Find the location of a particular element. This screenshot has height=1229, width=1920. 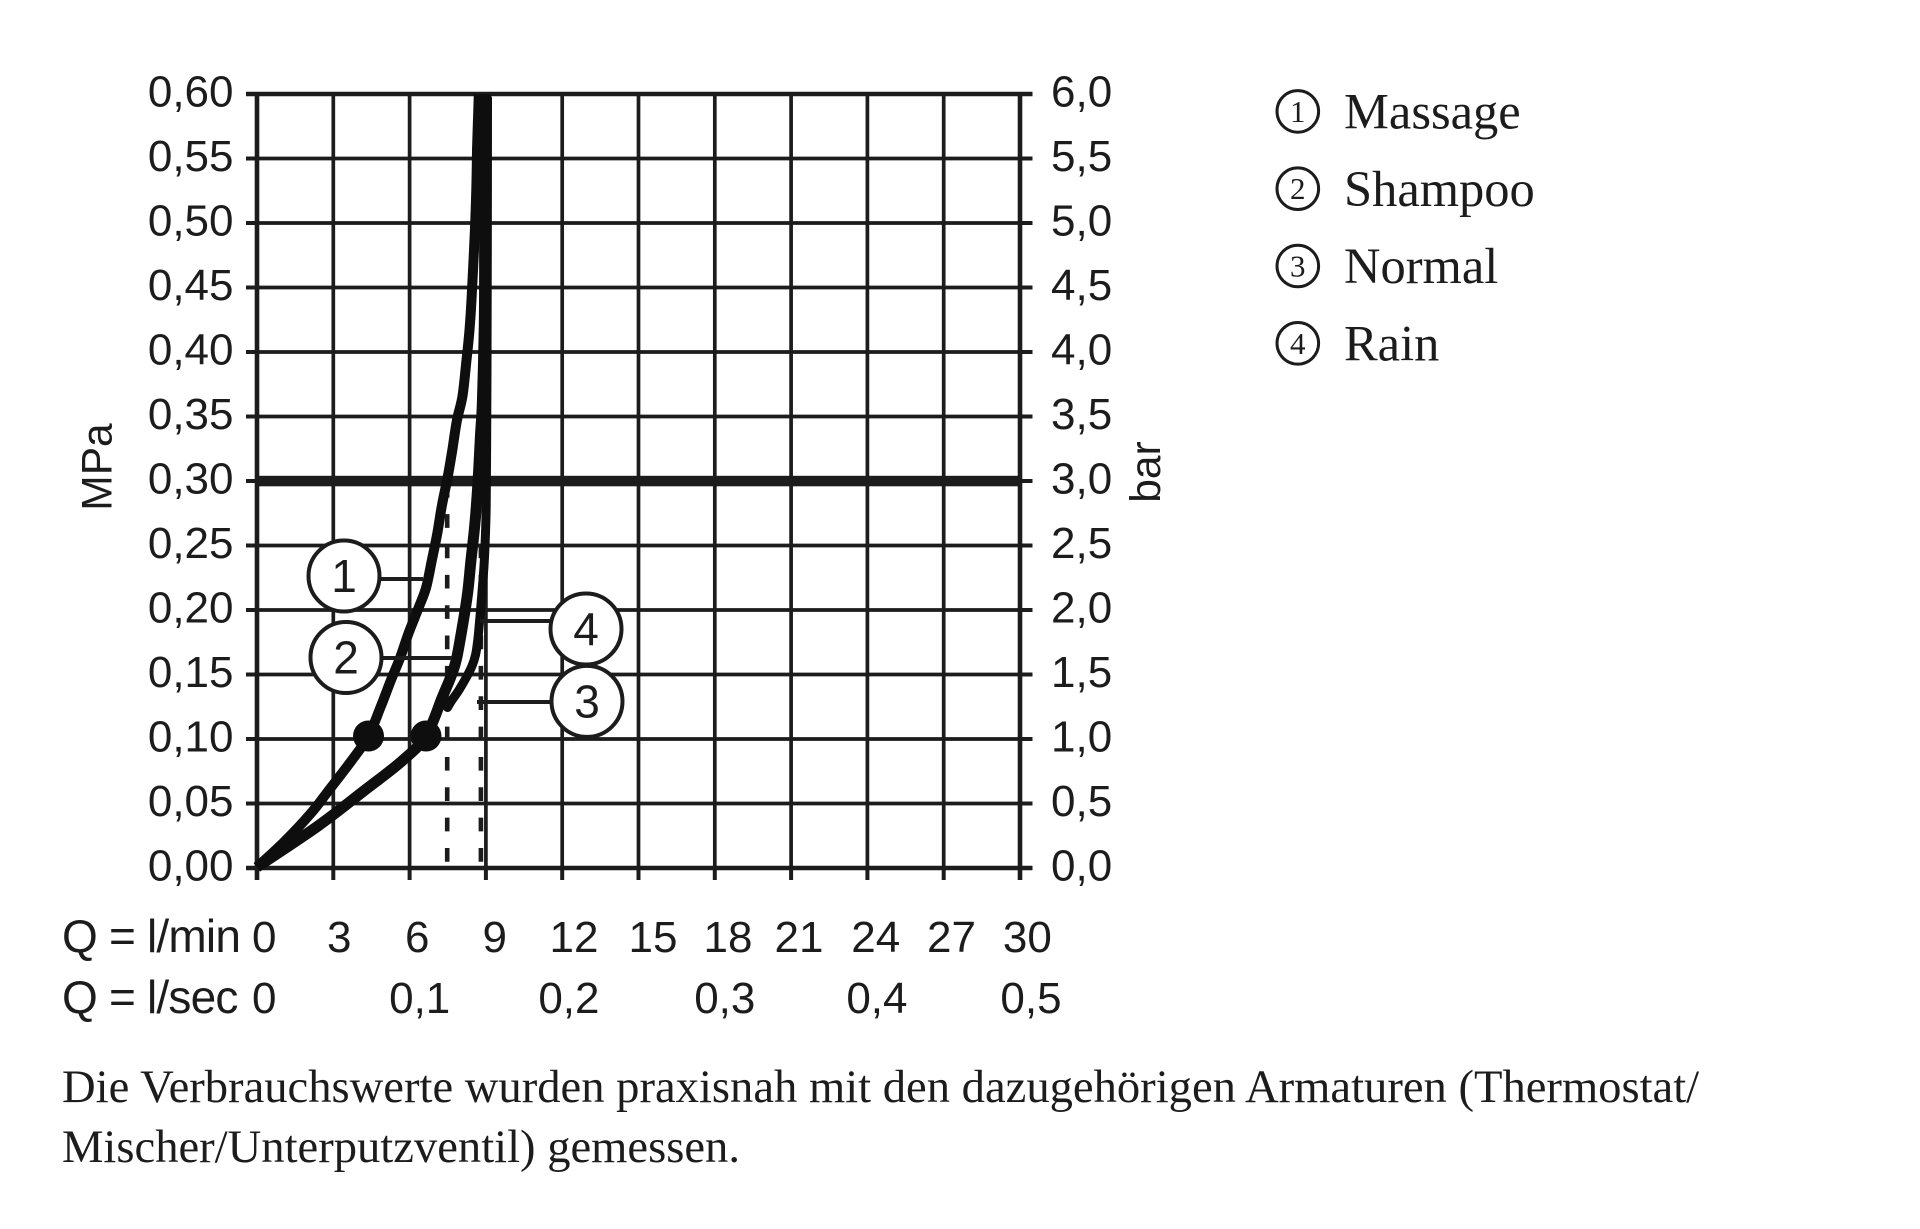

svg-text: 4,0 is located at coordinates (1081, 350).